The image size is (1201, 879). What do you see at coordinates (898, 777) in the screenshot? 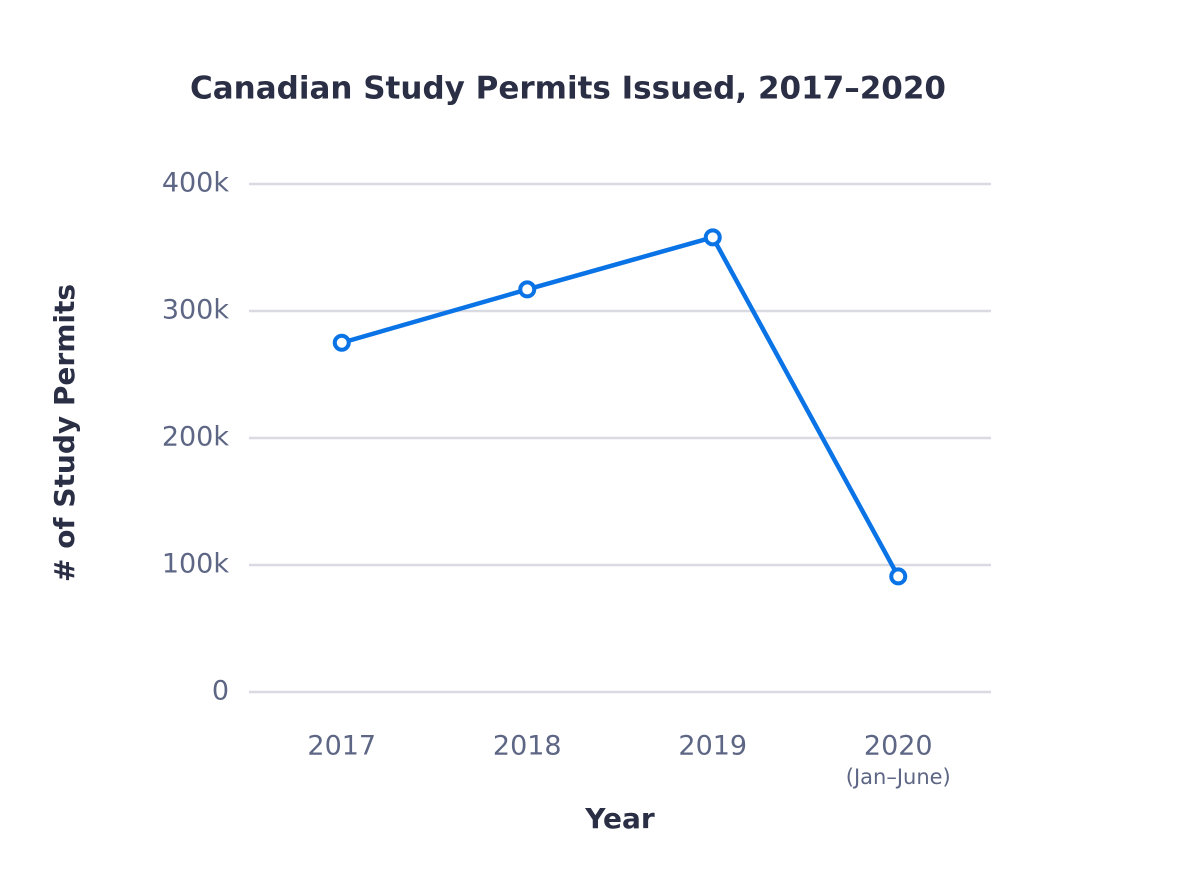
I see `x-tick-sublabel: (Jan–June)` at bounding box center [898, 777].